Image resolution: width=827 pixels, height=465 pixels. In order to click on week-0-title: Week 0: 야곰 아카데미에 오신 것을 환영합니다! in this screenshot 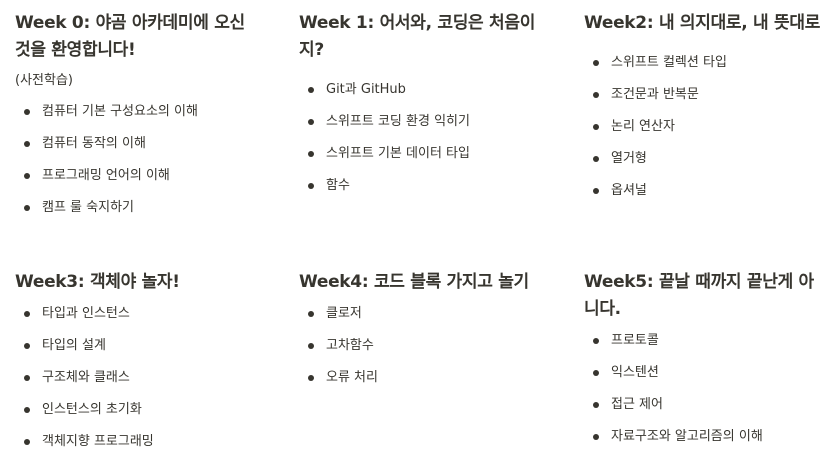, I will do `click(130, 36)`.